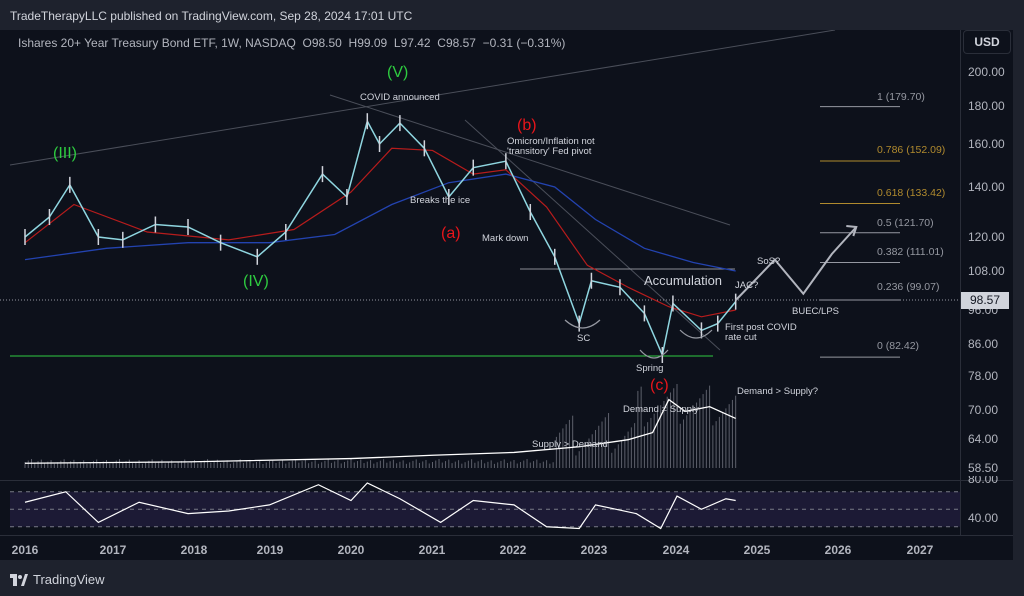 This screenshot has height=596, width=1024. What do you see at coordinates (901, 97) in the screenshot?
I see `fib-label-1: 1 (179.70)` at bounding box center [901, 97].